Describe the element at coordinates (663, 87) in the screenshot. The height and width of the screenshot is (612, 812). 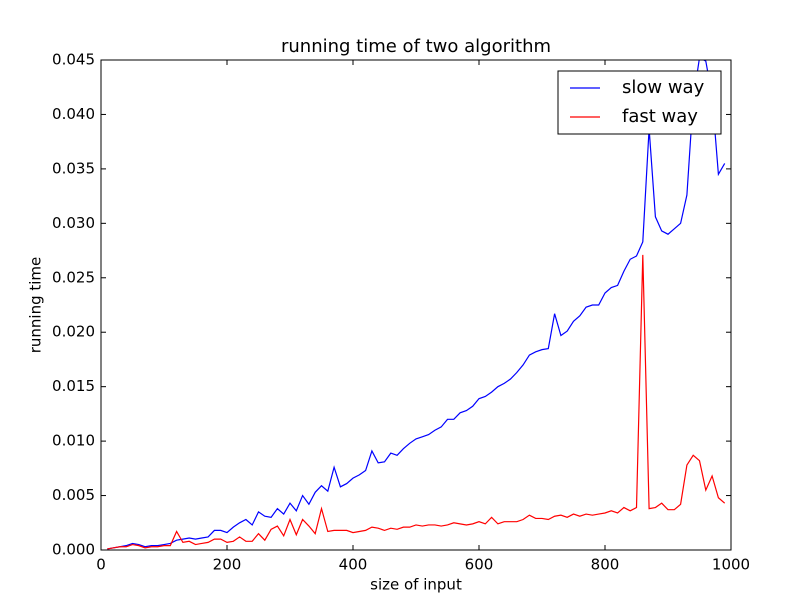
I see `legend-label: slow way` at that location.